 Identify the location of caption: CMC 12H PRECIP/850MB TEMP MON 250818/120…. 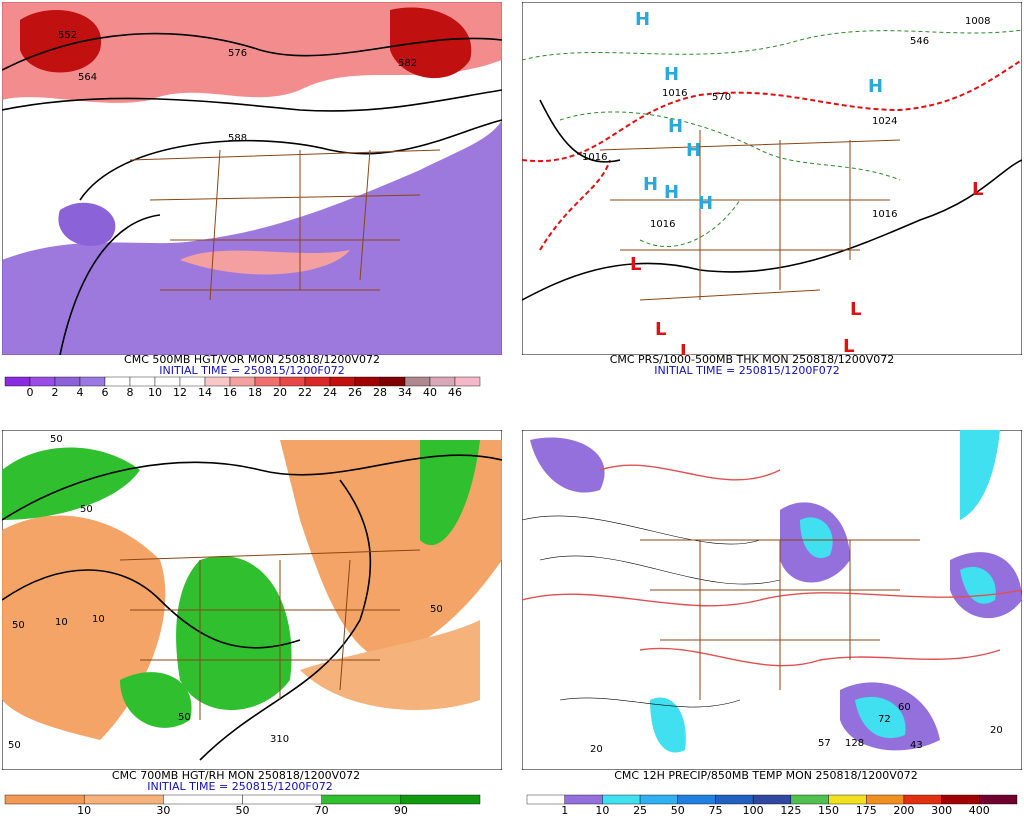
(766, 775).